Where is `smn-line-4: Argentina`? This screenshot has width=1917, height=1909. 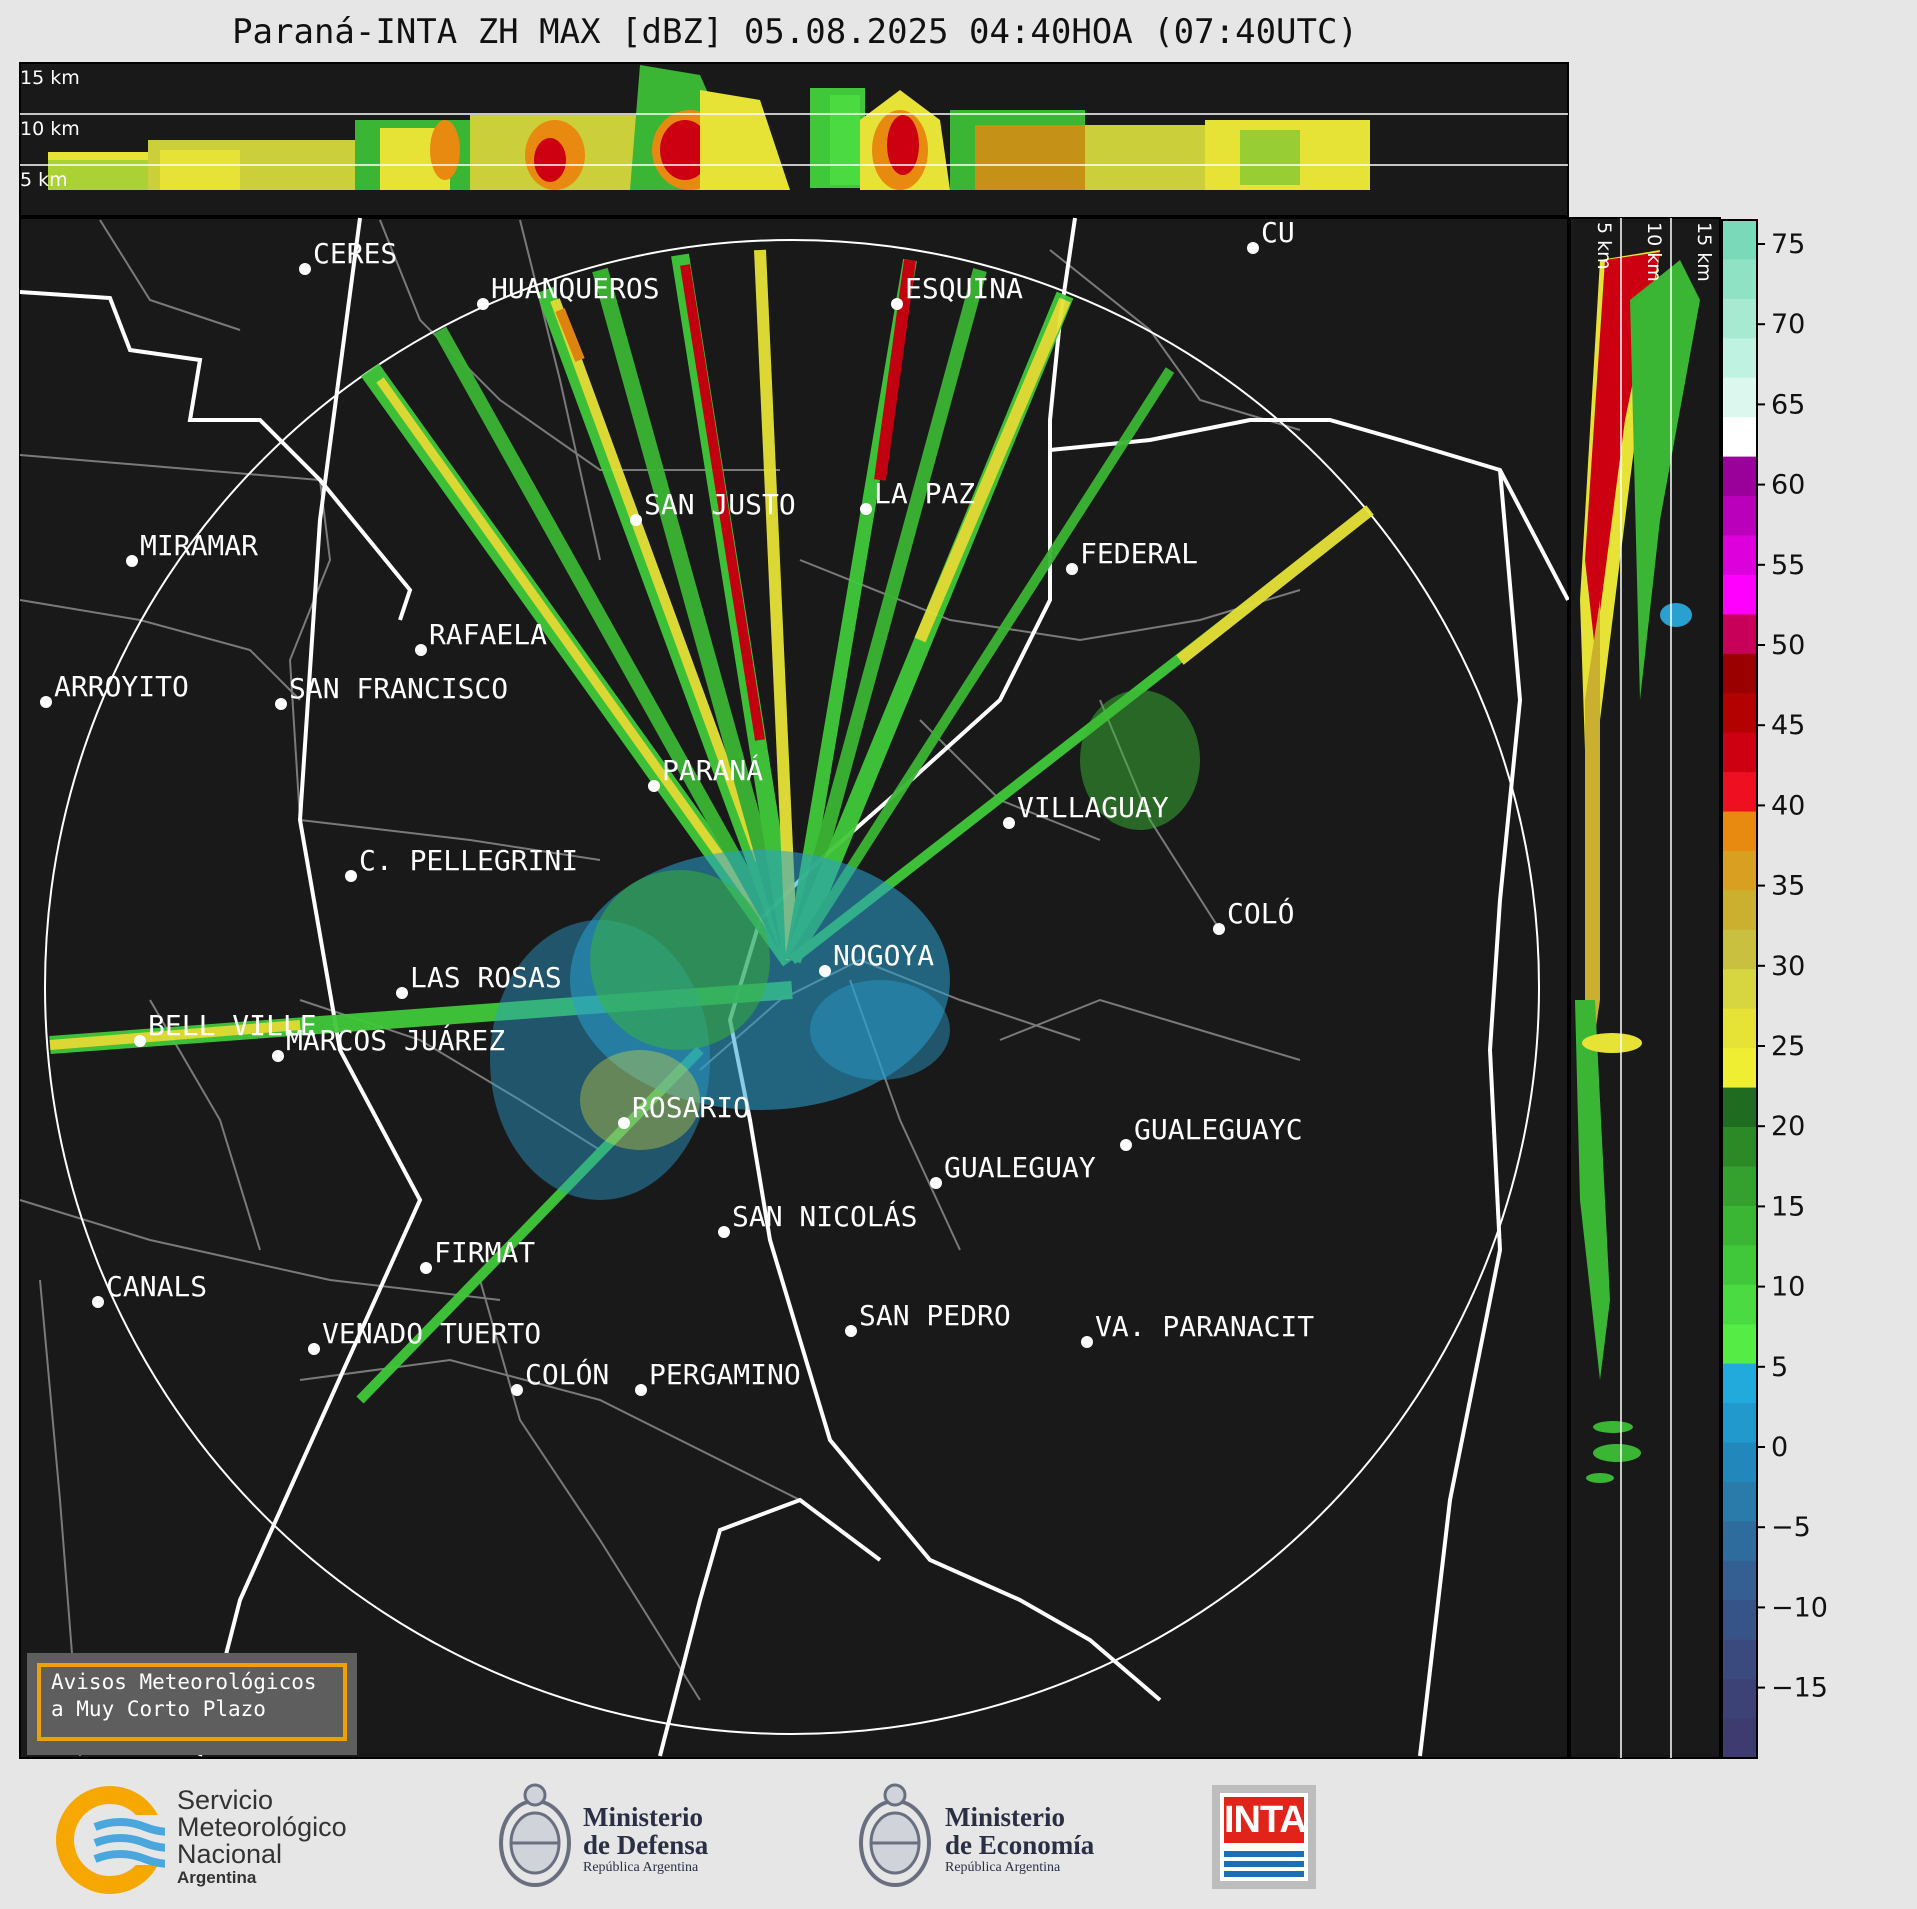 smn-line-4: Argentina is located at coordinates (217, 1877).